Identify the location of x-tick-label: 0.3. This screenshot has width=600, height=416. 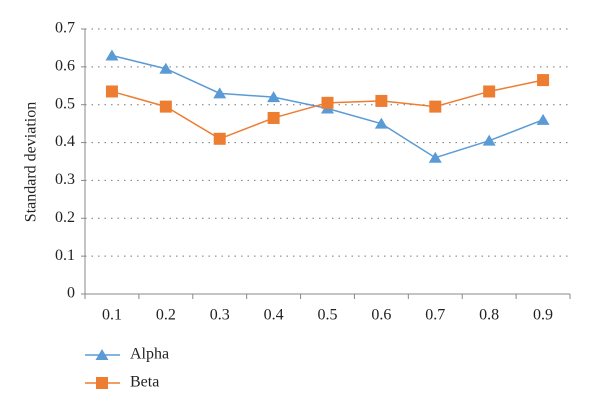
(220, 315).